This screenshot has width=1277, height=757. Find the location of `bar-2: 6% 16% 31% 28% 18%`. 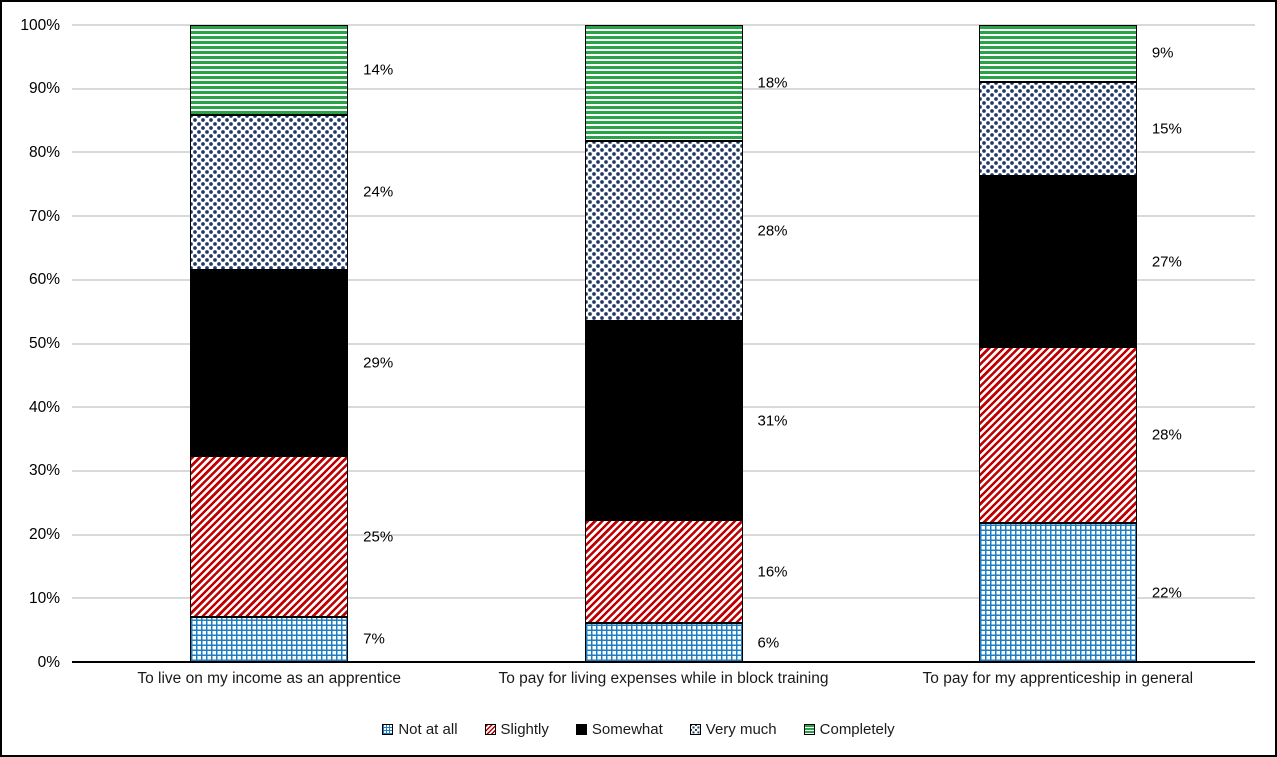

bar-2: 6% 16% 31% 28% 18% is located at coordinates (686, 343).